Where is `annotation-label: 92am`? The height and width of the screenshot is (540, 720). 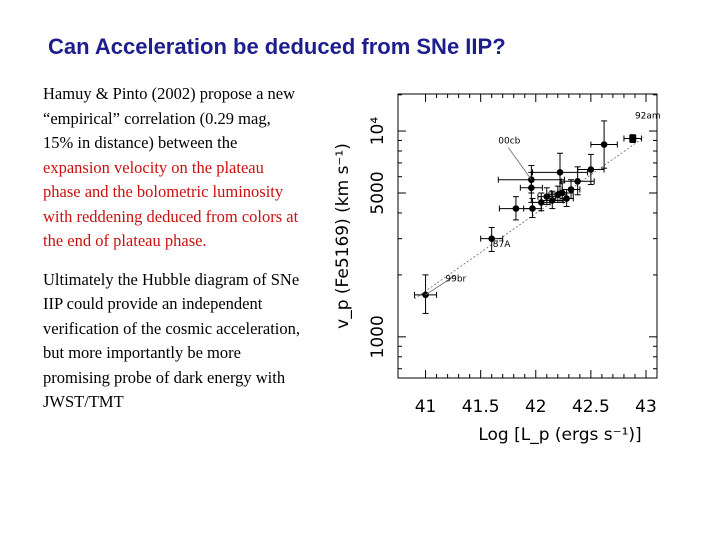 annotation-label: 92am is located at coordinates (648, 117).